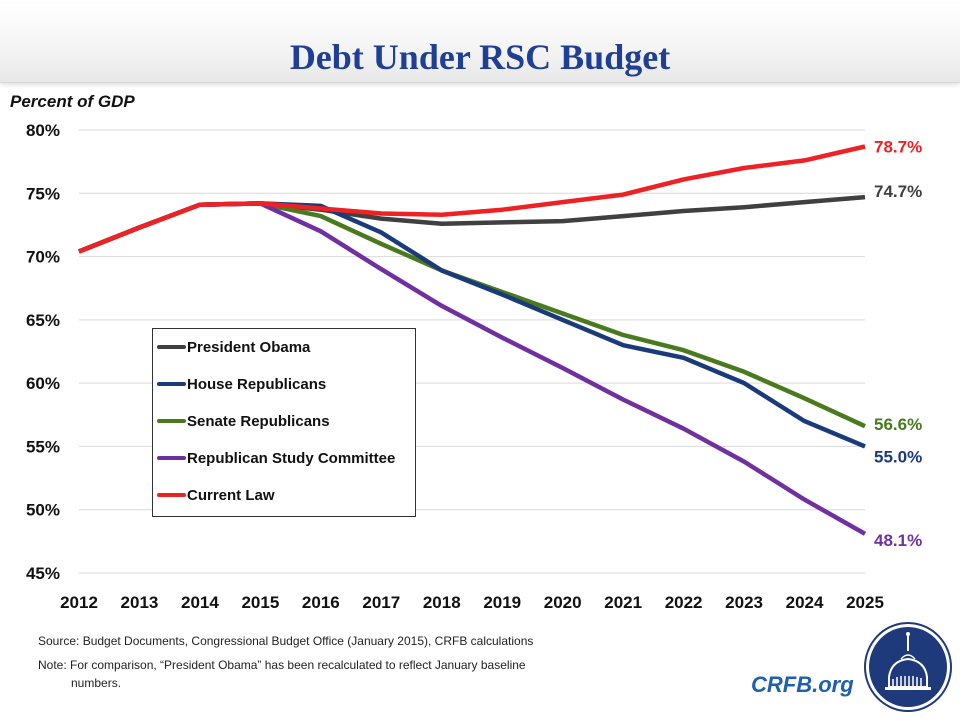  I want to click on capitol-dome-seal-icon, so click(908, 667).